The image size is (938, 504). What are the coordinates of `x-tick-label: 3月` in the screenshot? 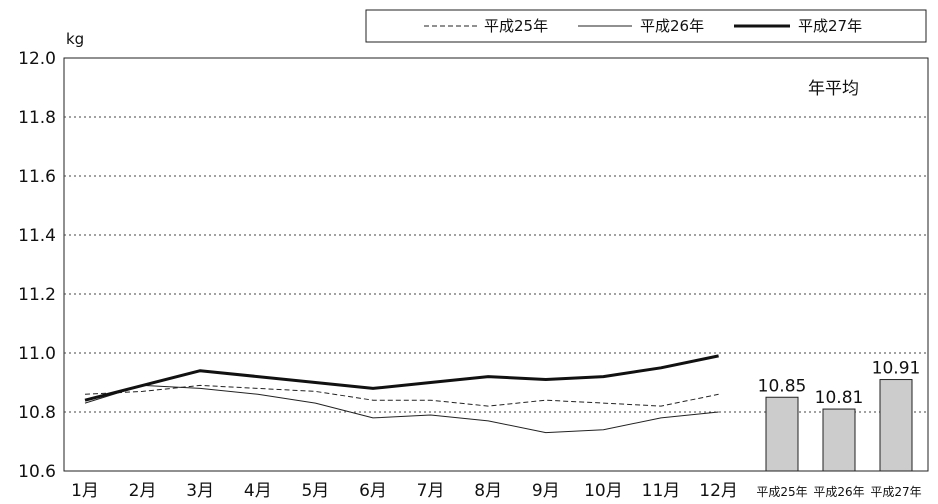 It's located at (200, 491).